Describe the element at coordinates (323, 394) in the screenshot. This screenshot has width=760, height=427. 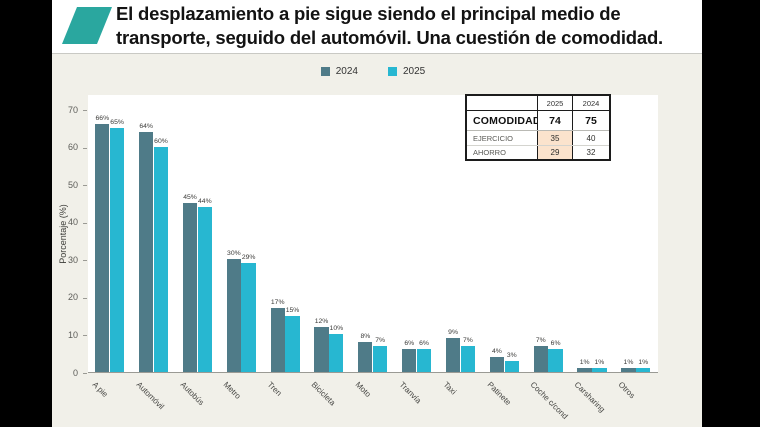
I see `x-tick-label: Bicicleta` at that location.